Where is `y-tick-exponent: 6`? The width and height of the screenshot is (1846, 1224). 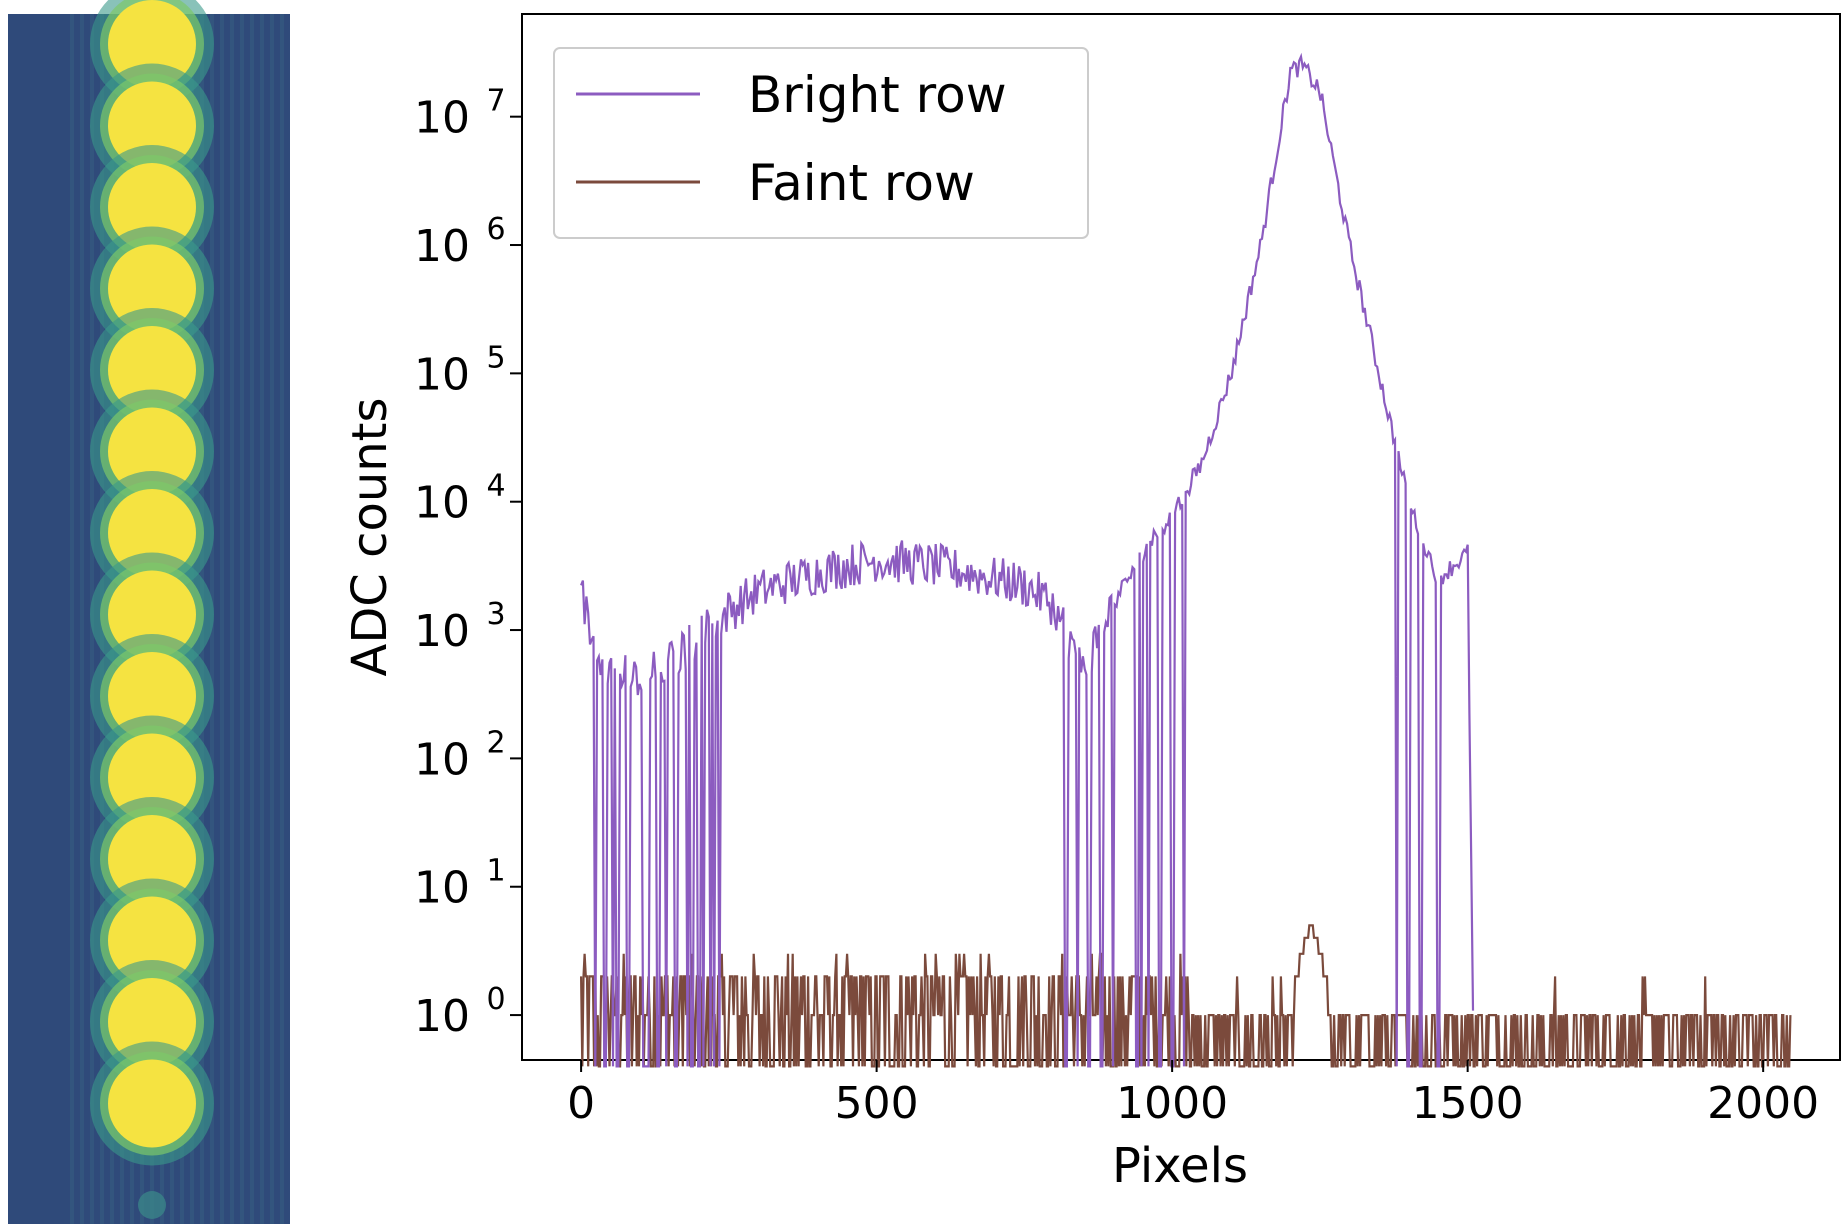 y-tick-exponent: 6 is located at coordinates (495, 229).